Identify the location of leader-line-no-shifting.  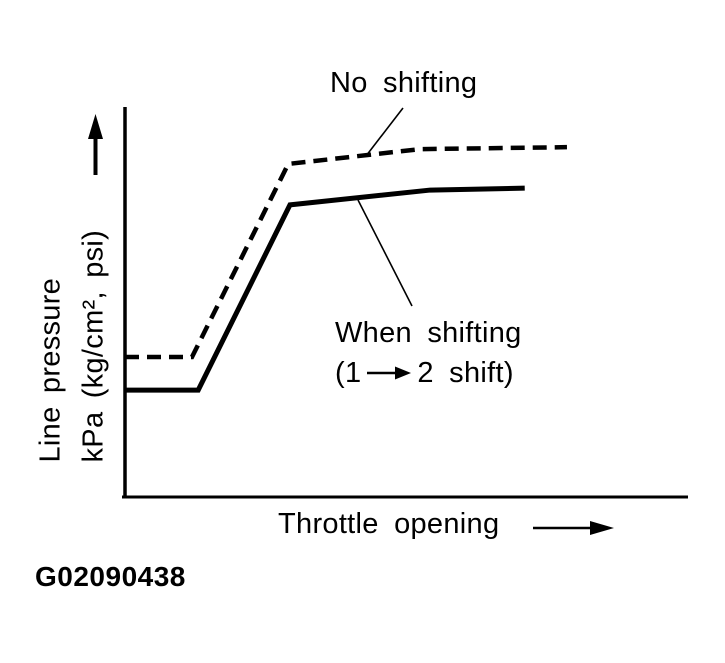
(384, 132).